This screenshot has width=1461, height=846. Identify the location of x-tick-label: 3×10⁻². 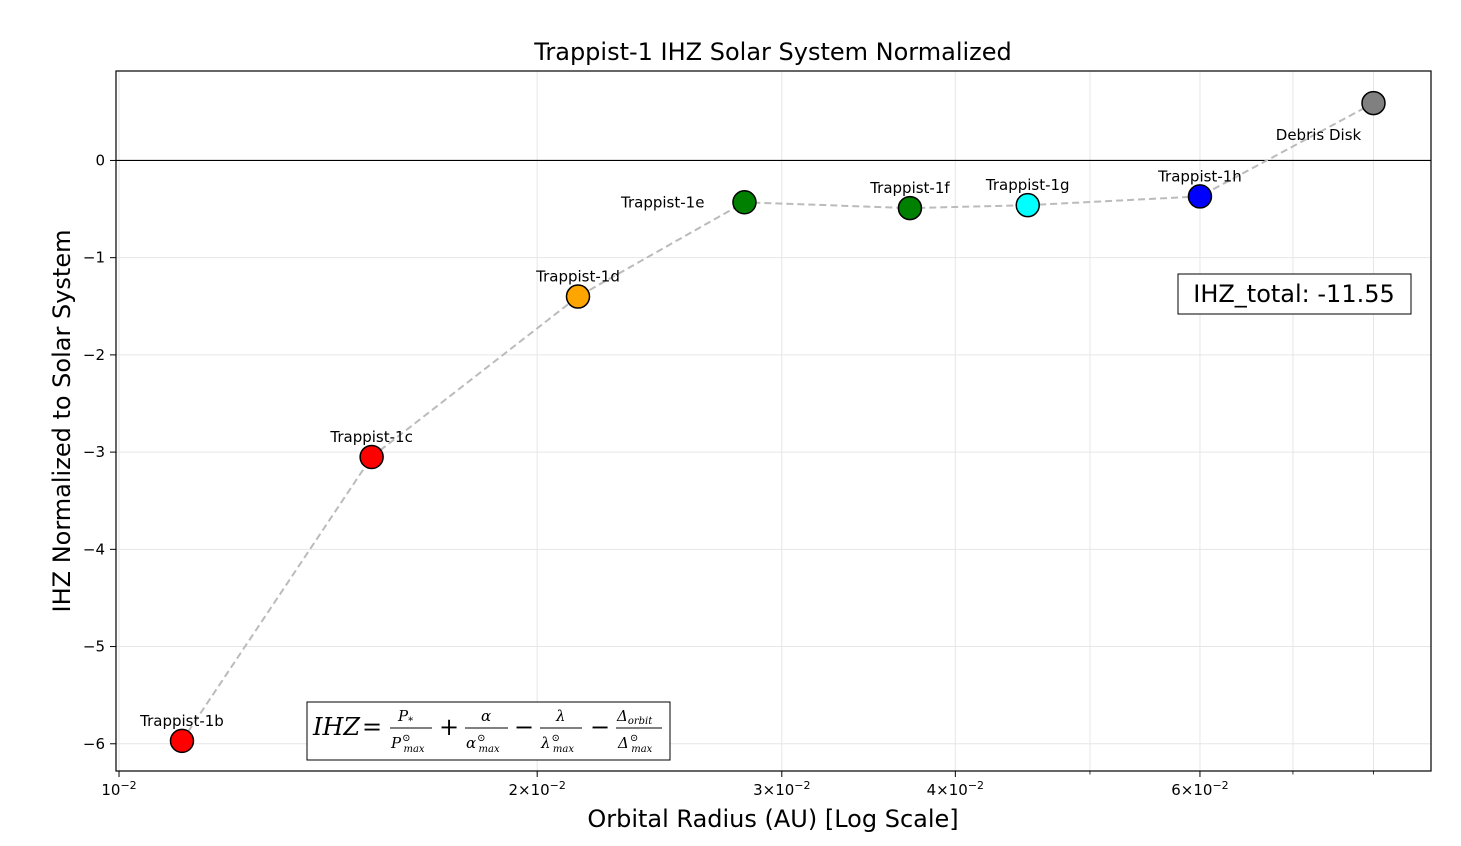
(781, 789).